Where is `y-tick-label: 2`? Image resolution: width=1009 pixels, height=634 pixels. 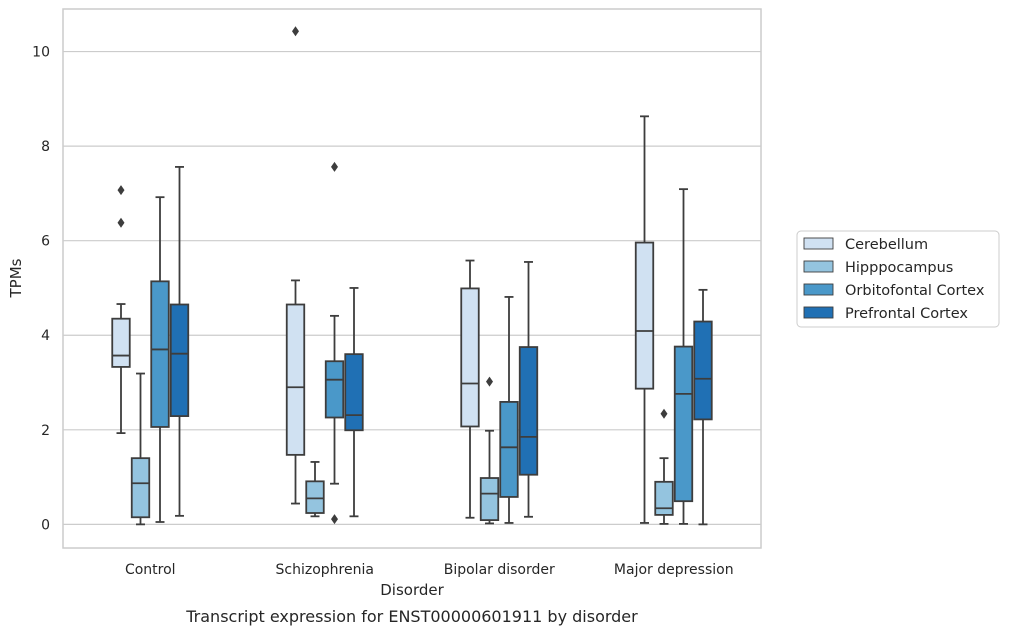 y-tick-label: 2 is located at coordinates (45, 431).